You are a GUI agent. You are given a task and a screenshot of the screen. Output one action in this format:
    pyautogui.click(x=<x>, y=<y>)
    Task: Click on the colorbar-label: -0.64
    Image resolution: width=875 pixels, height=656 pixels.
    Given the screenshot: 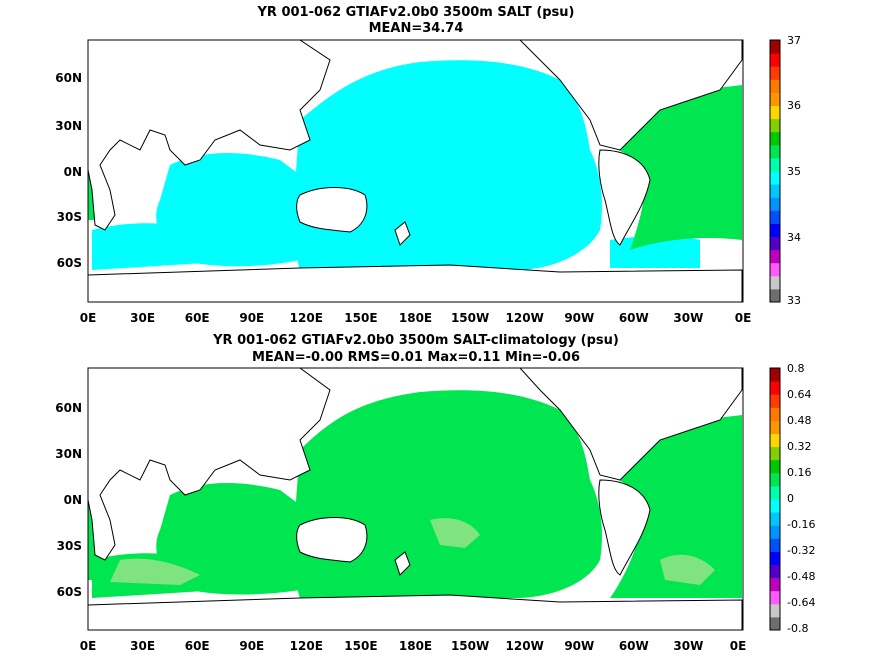 What is the action you would take?
    pyautogui.click(x=801, y=602)
    